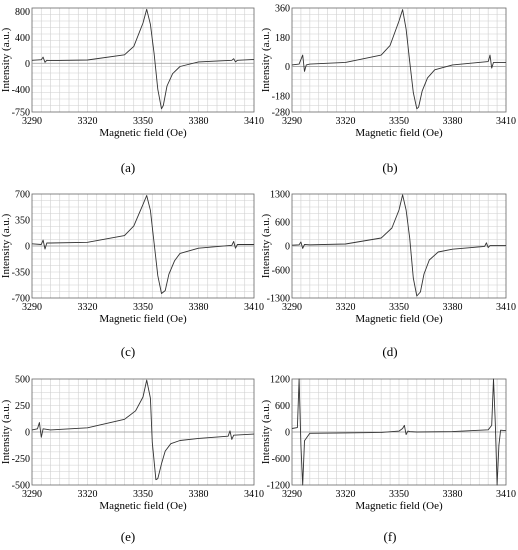  Describe the element at coordinates (22, 221) in the screenshot. I see `y-tick-label: 350` at that location.